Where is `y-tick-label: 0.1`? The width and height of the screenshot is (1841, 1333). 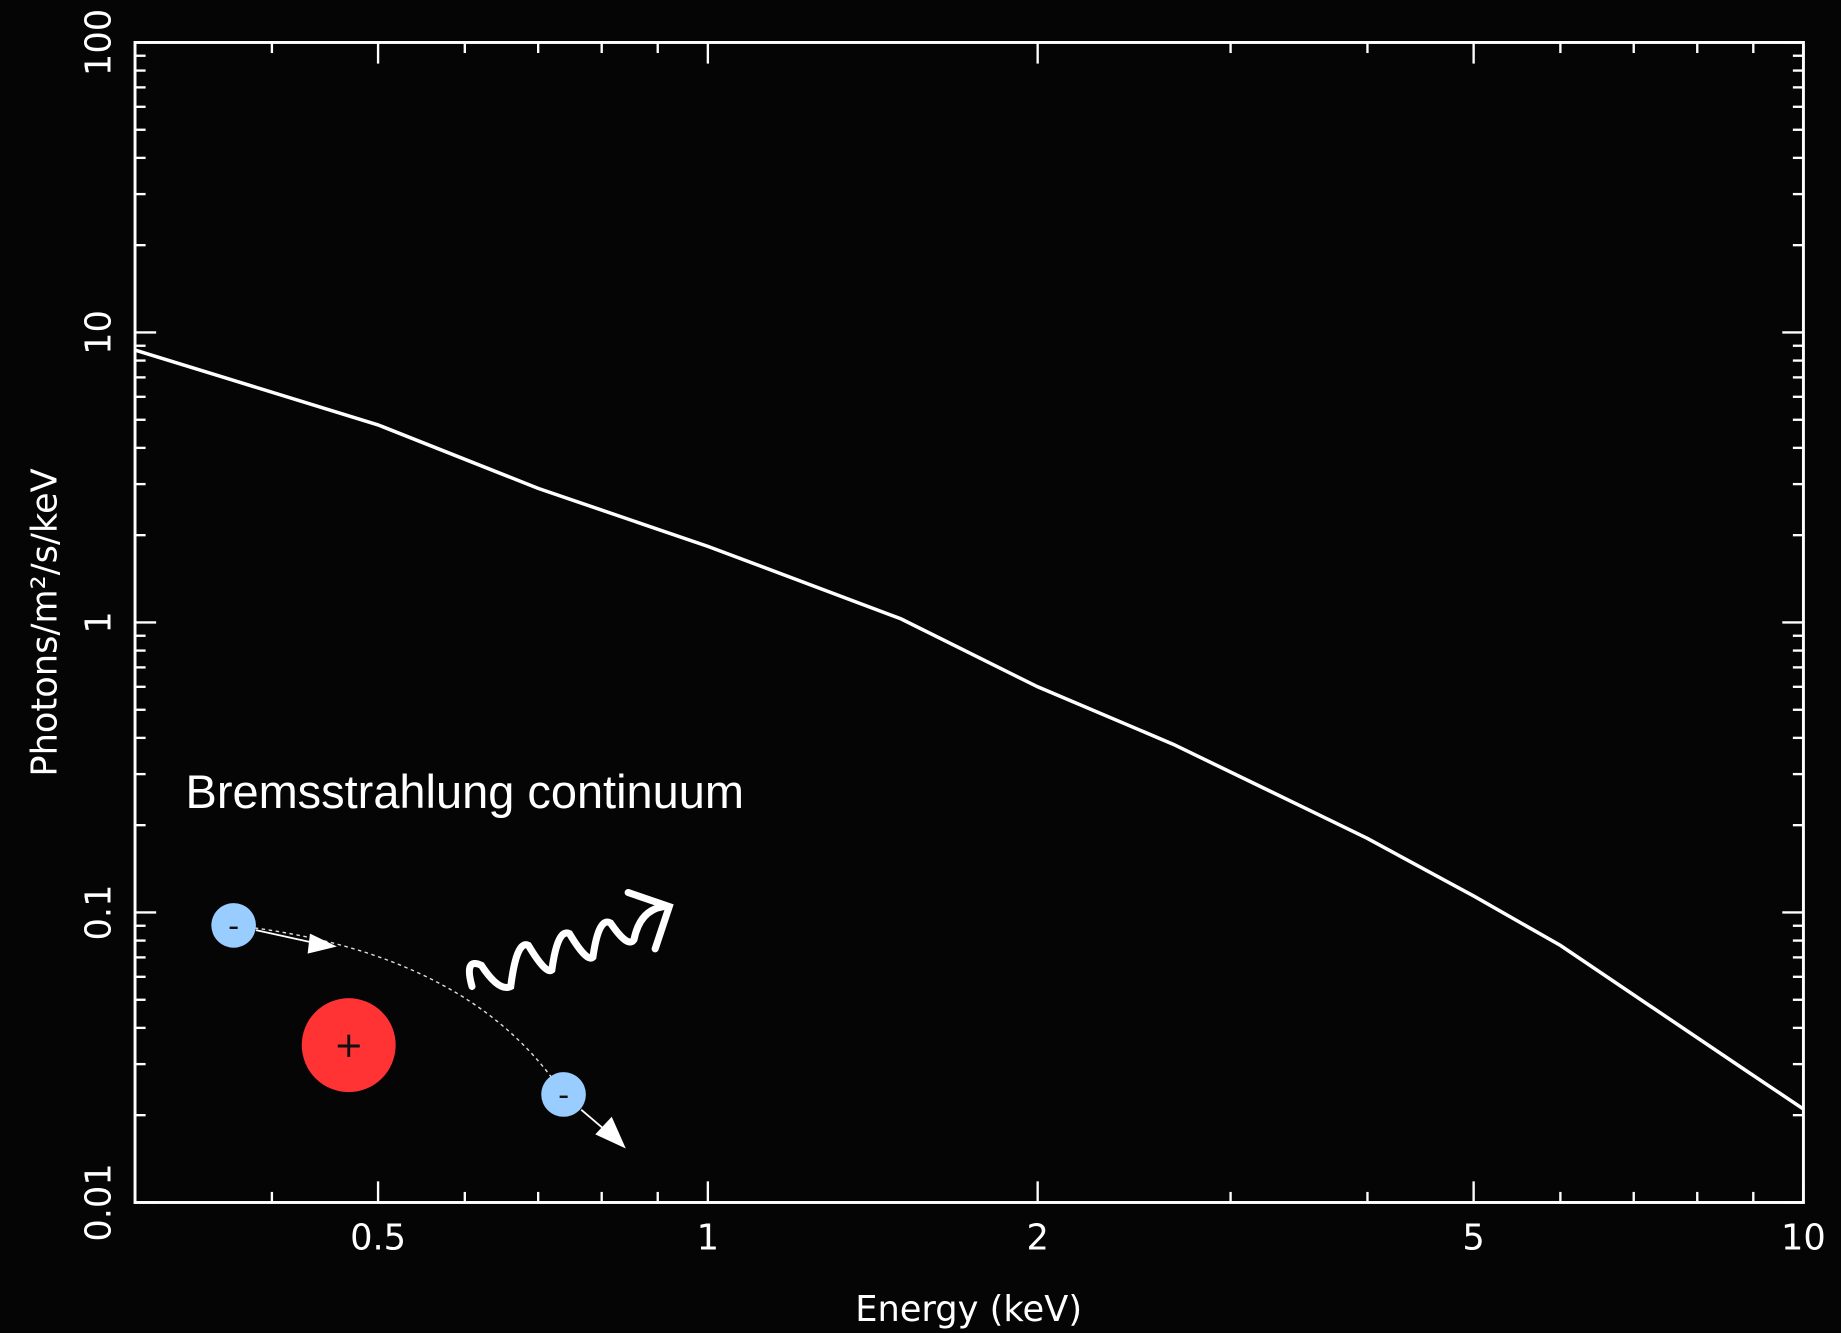 y-tick-label: 0.1 is located at coordinates (98, 912).